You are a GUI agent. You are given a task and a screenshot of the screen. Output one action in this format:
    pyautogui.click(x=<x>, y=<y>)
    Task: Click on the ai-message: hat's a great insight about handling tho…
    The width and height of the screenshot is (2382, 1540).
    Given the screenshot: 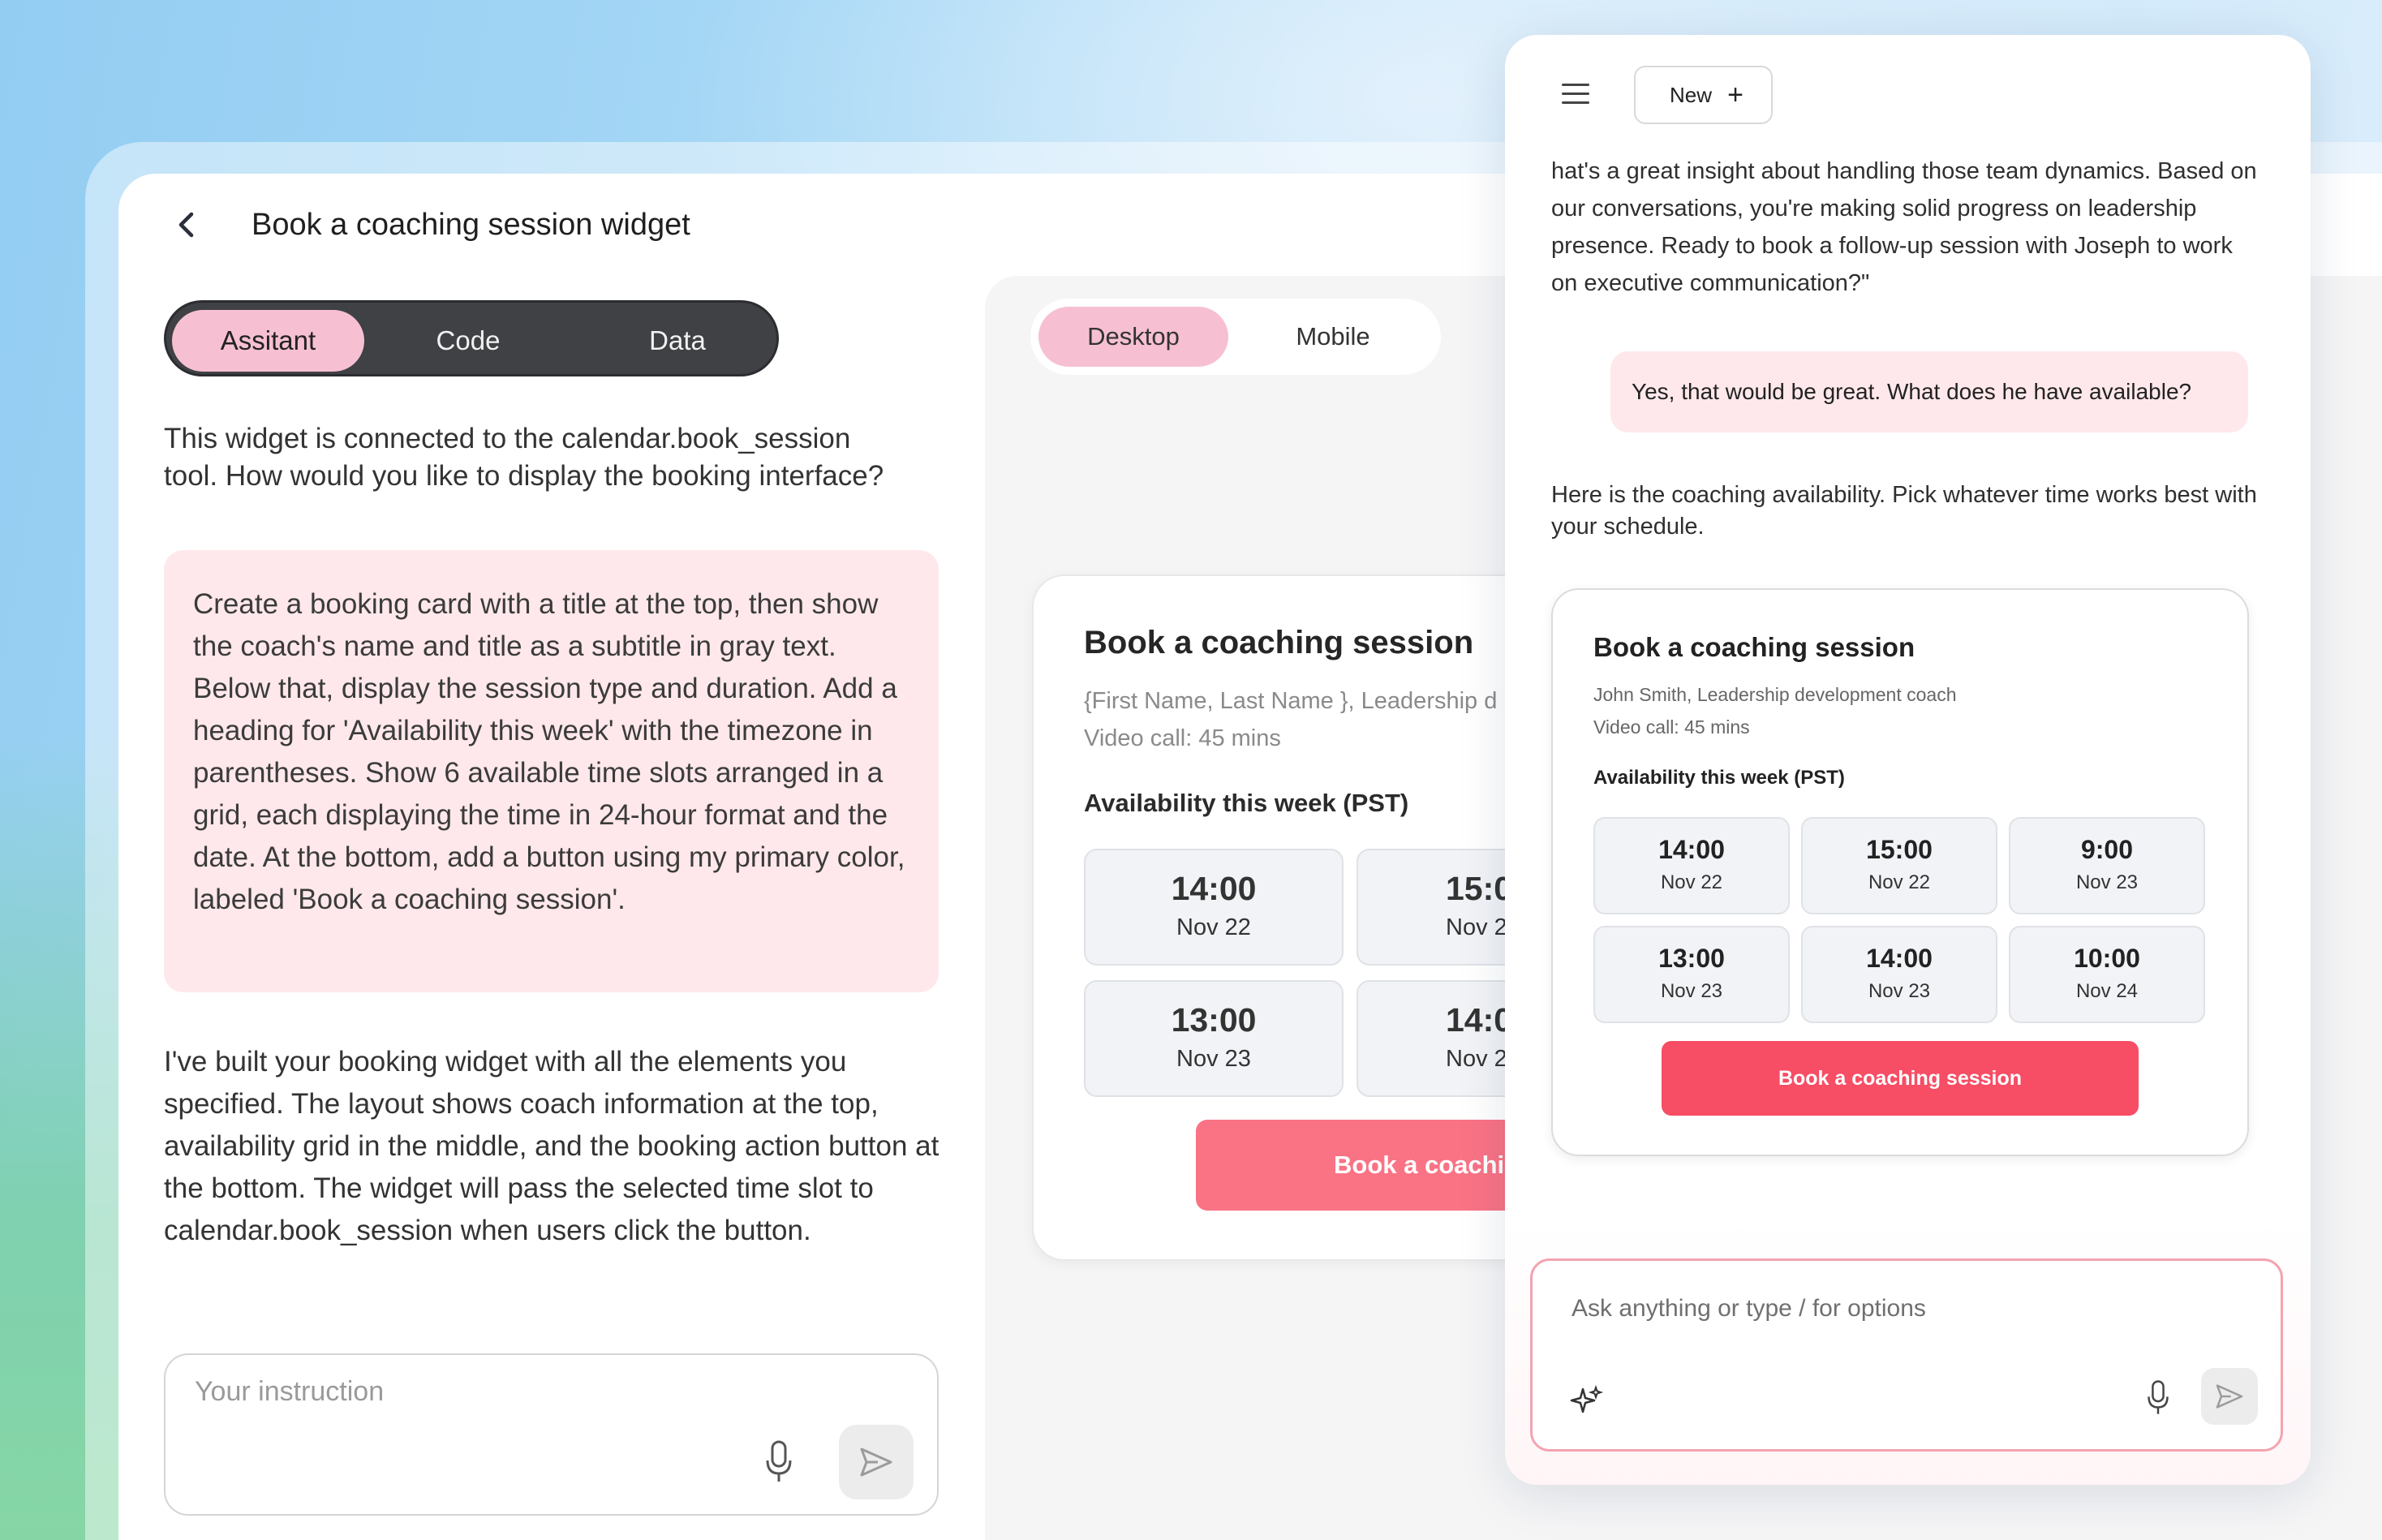 What is the action you would take?
    pyautogui.click(x=1904, y=227)
    